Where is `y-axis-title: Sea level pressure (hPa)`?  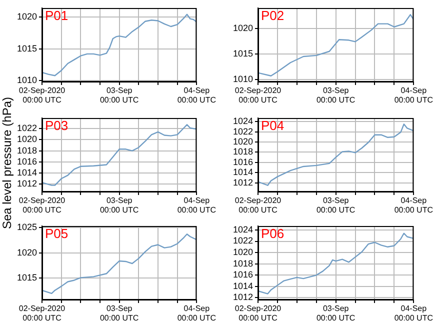
y-axis-title: Sea level pressure (hPa) is located at coordinates (7, 164).